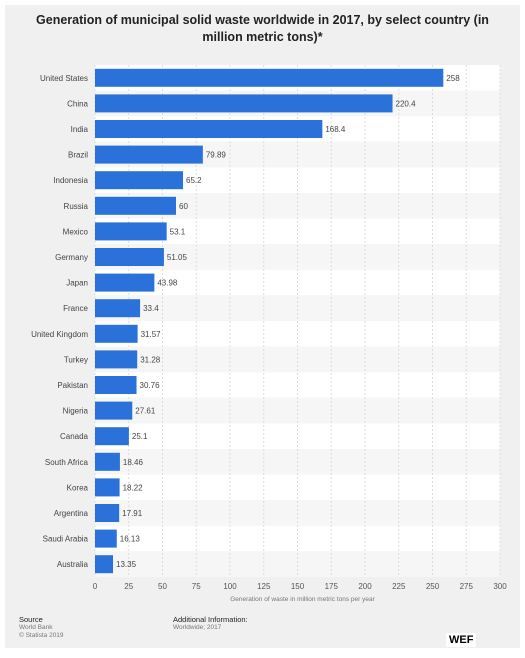  I want to click on additional-info-block: Additional Information: Worldwide; 2017, so click(210, 623).